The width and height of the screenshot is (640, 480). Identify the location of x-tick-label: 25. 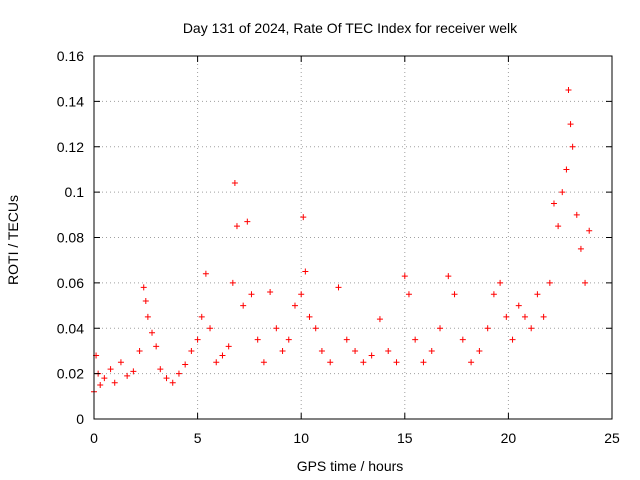
(612, 438).